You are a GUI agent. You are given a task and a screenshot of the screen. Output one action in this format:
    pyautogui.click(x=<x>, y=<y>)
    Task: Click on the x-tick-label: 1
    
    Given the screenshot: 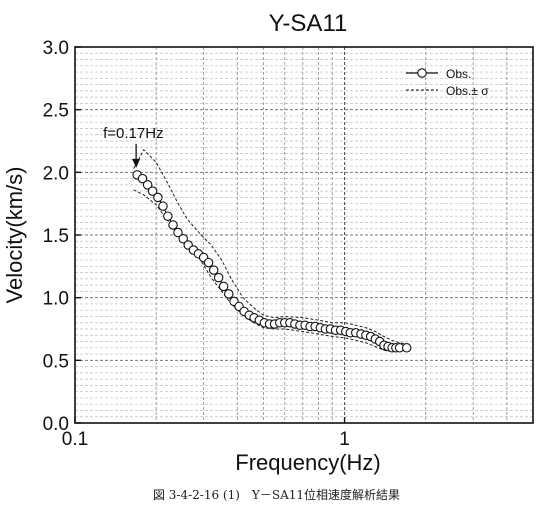 What is the action you would take?
    pyautogui.click(x=344, y=439)
    